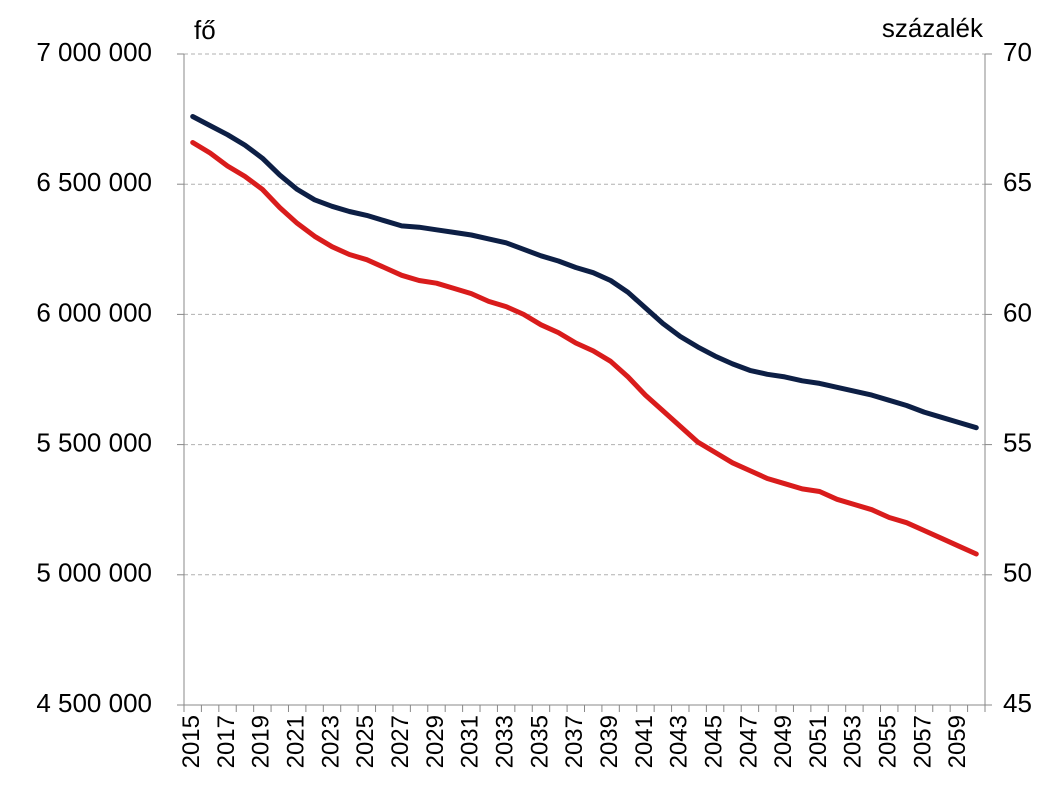  Describe the element at coordinates (1017, 52) in the screenshot. I see `y2-tick-label: 70` at that location.